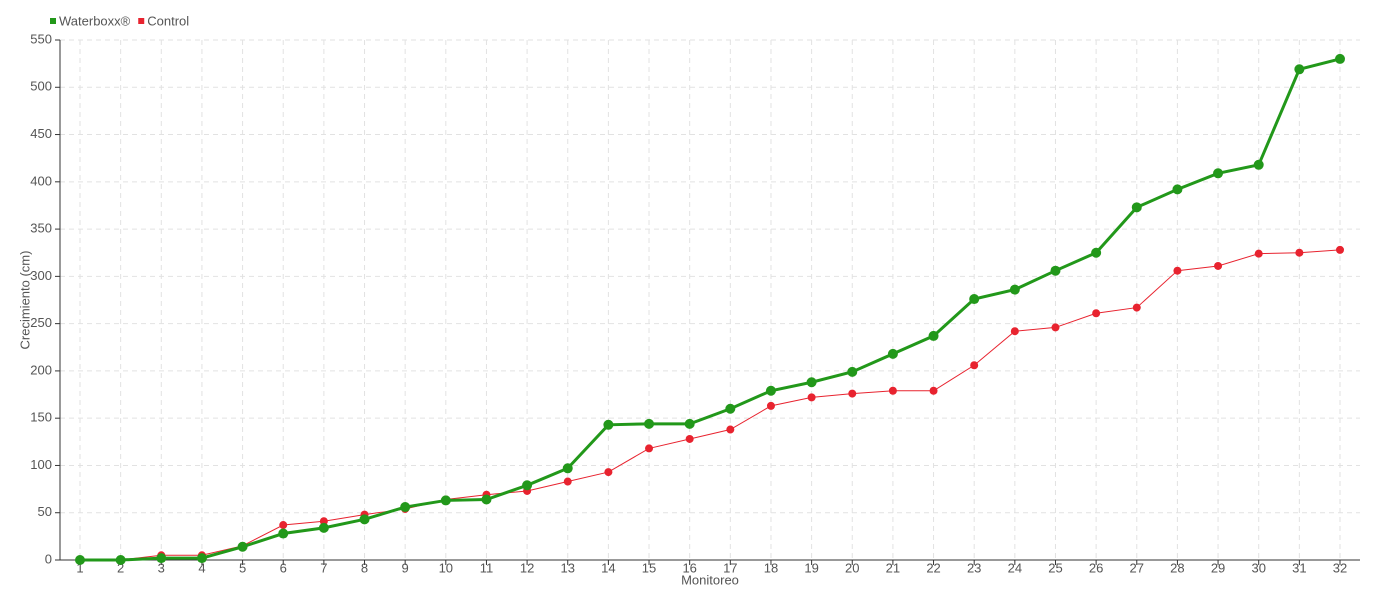 This screenshot has width=1380, height=600. Describe the element at coordinates (41, 180) in the screenshot. I see `y-tick-label: 400` at that location.